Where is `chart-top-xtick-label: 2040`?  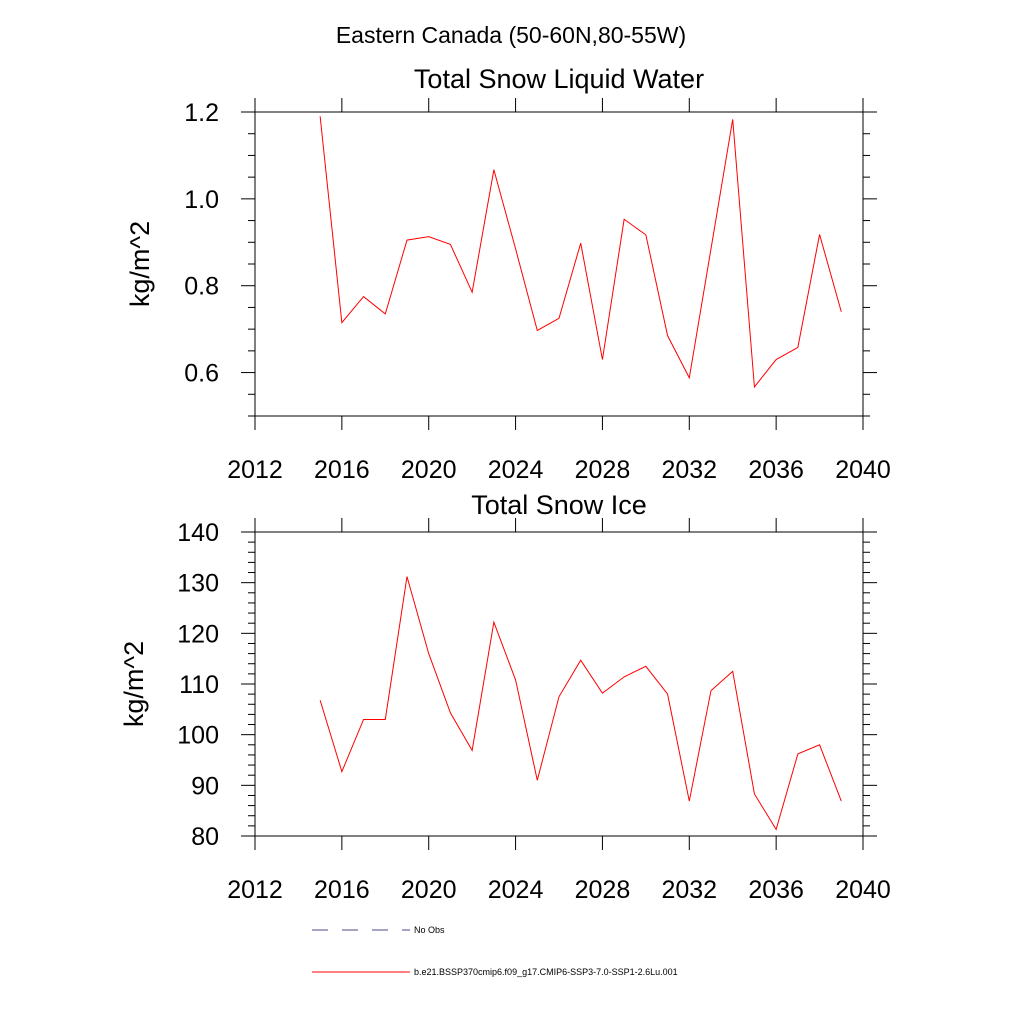 chart-top-xtick-label: 2040 is located at coordinates (863, 470).